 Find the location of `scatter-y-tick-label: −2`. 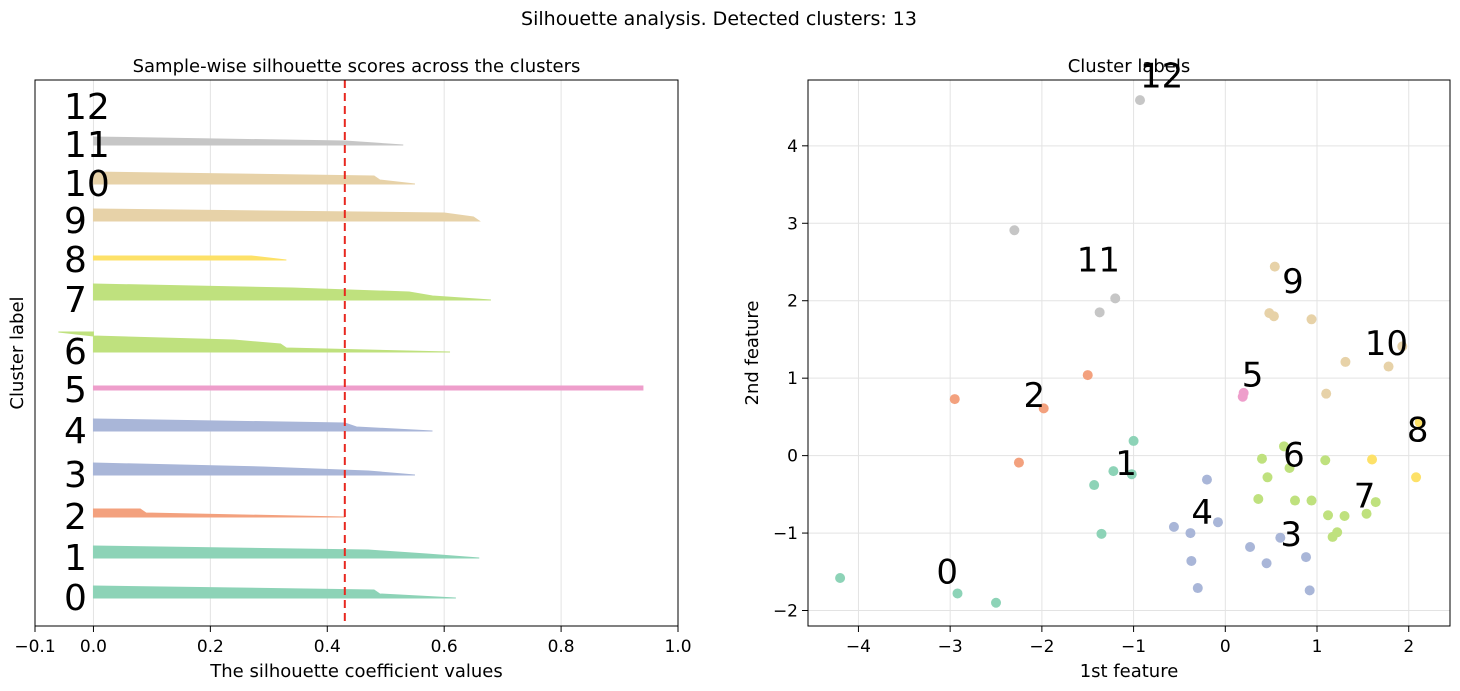

scatter-y-tick-label: −2 is located at coordinates (785, 612).